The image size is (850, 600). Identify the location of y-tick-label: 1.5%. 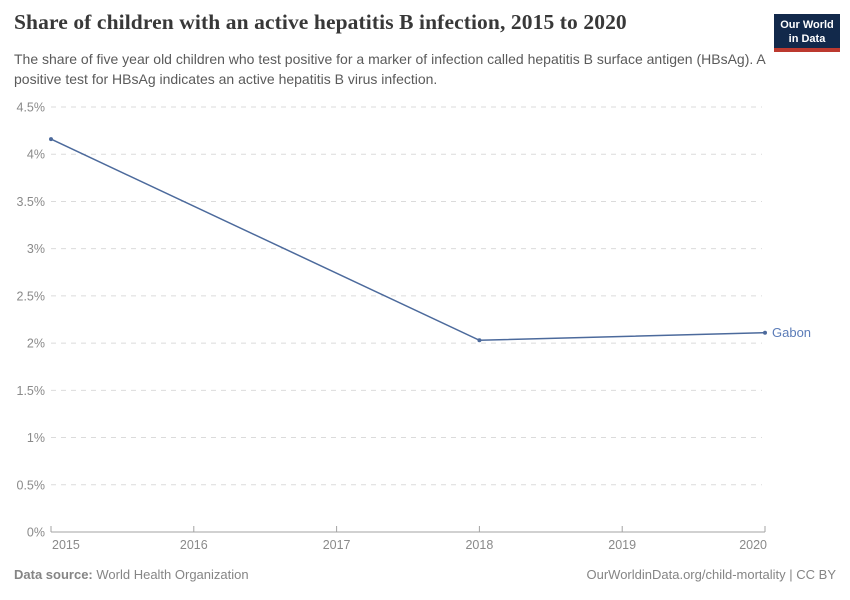
(31, 391).